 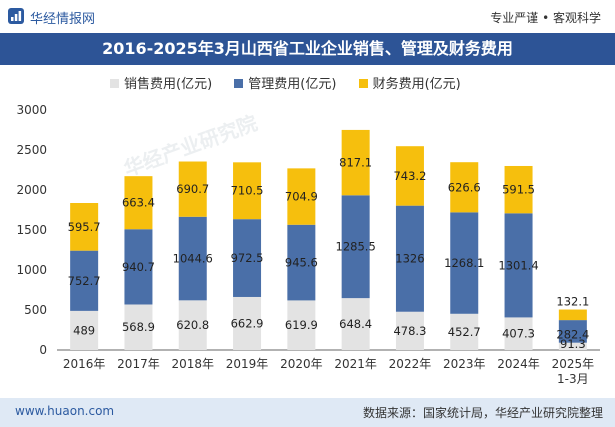 What do you see at coordinates (545, 18) in the screenshot?
I see `slogan: 专业严谨 • 客观科学` at bounding box center [545, 18].